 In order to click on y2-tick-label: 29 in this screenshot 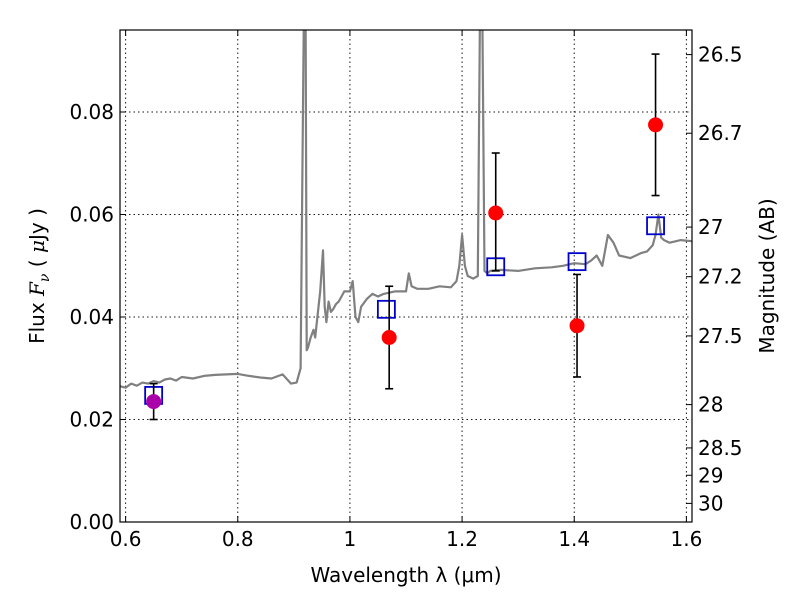, I will do `click(710, 475)`.